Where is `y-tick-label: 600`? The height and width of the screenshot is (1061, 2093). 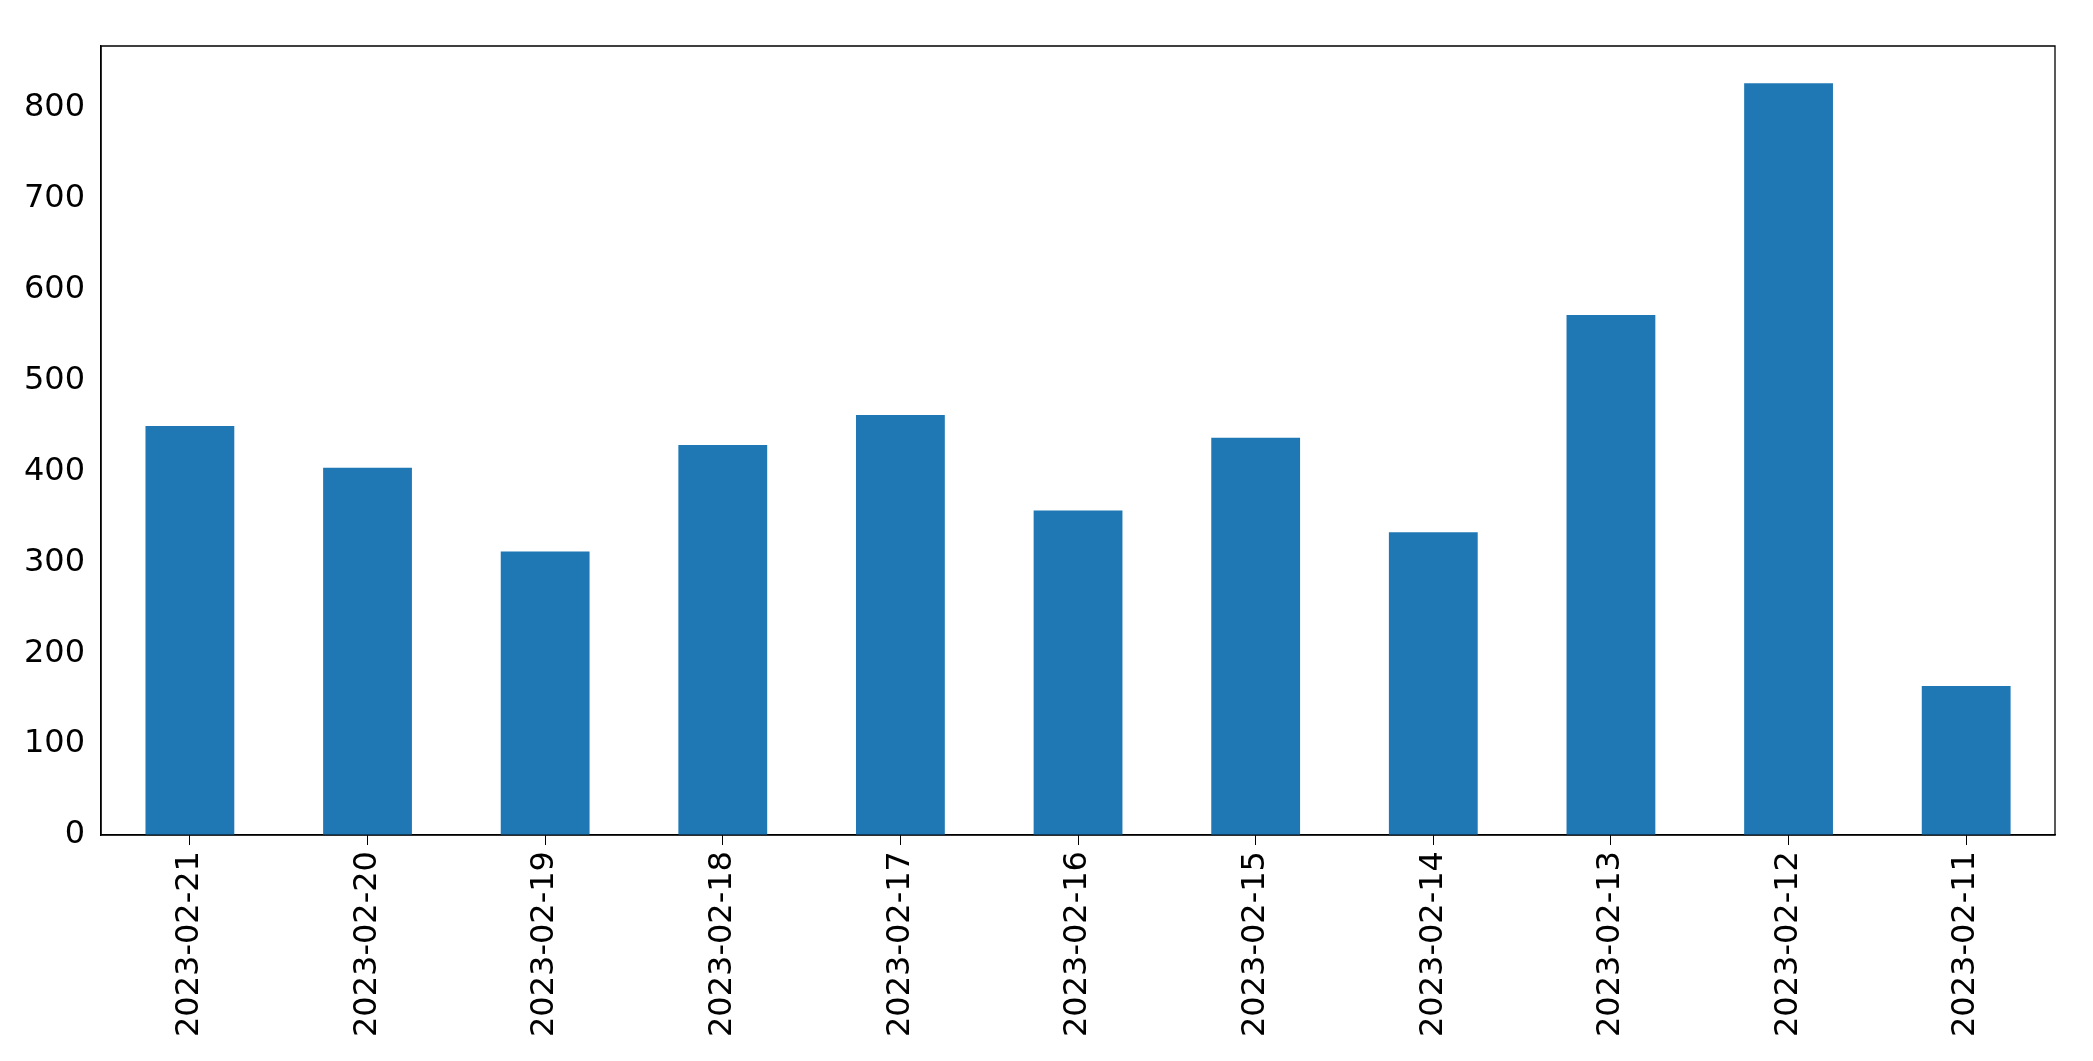
y-tick-label: 600 is located at coordinates (55, 286).